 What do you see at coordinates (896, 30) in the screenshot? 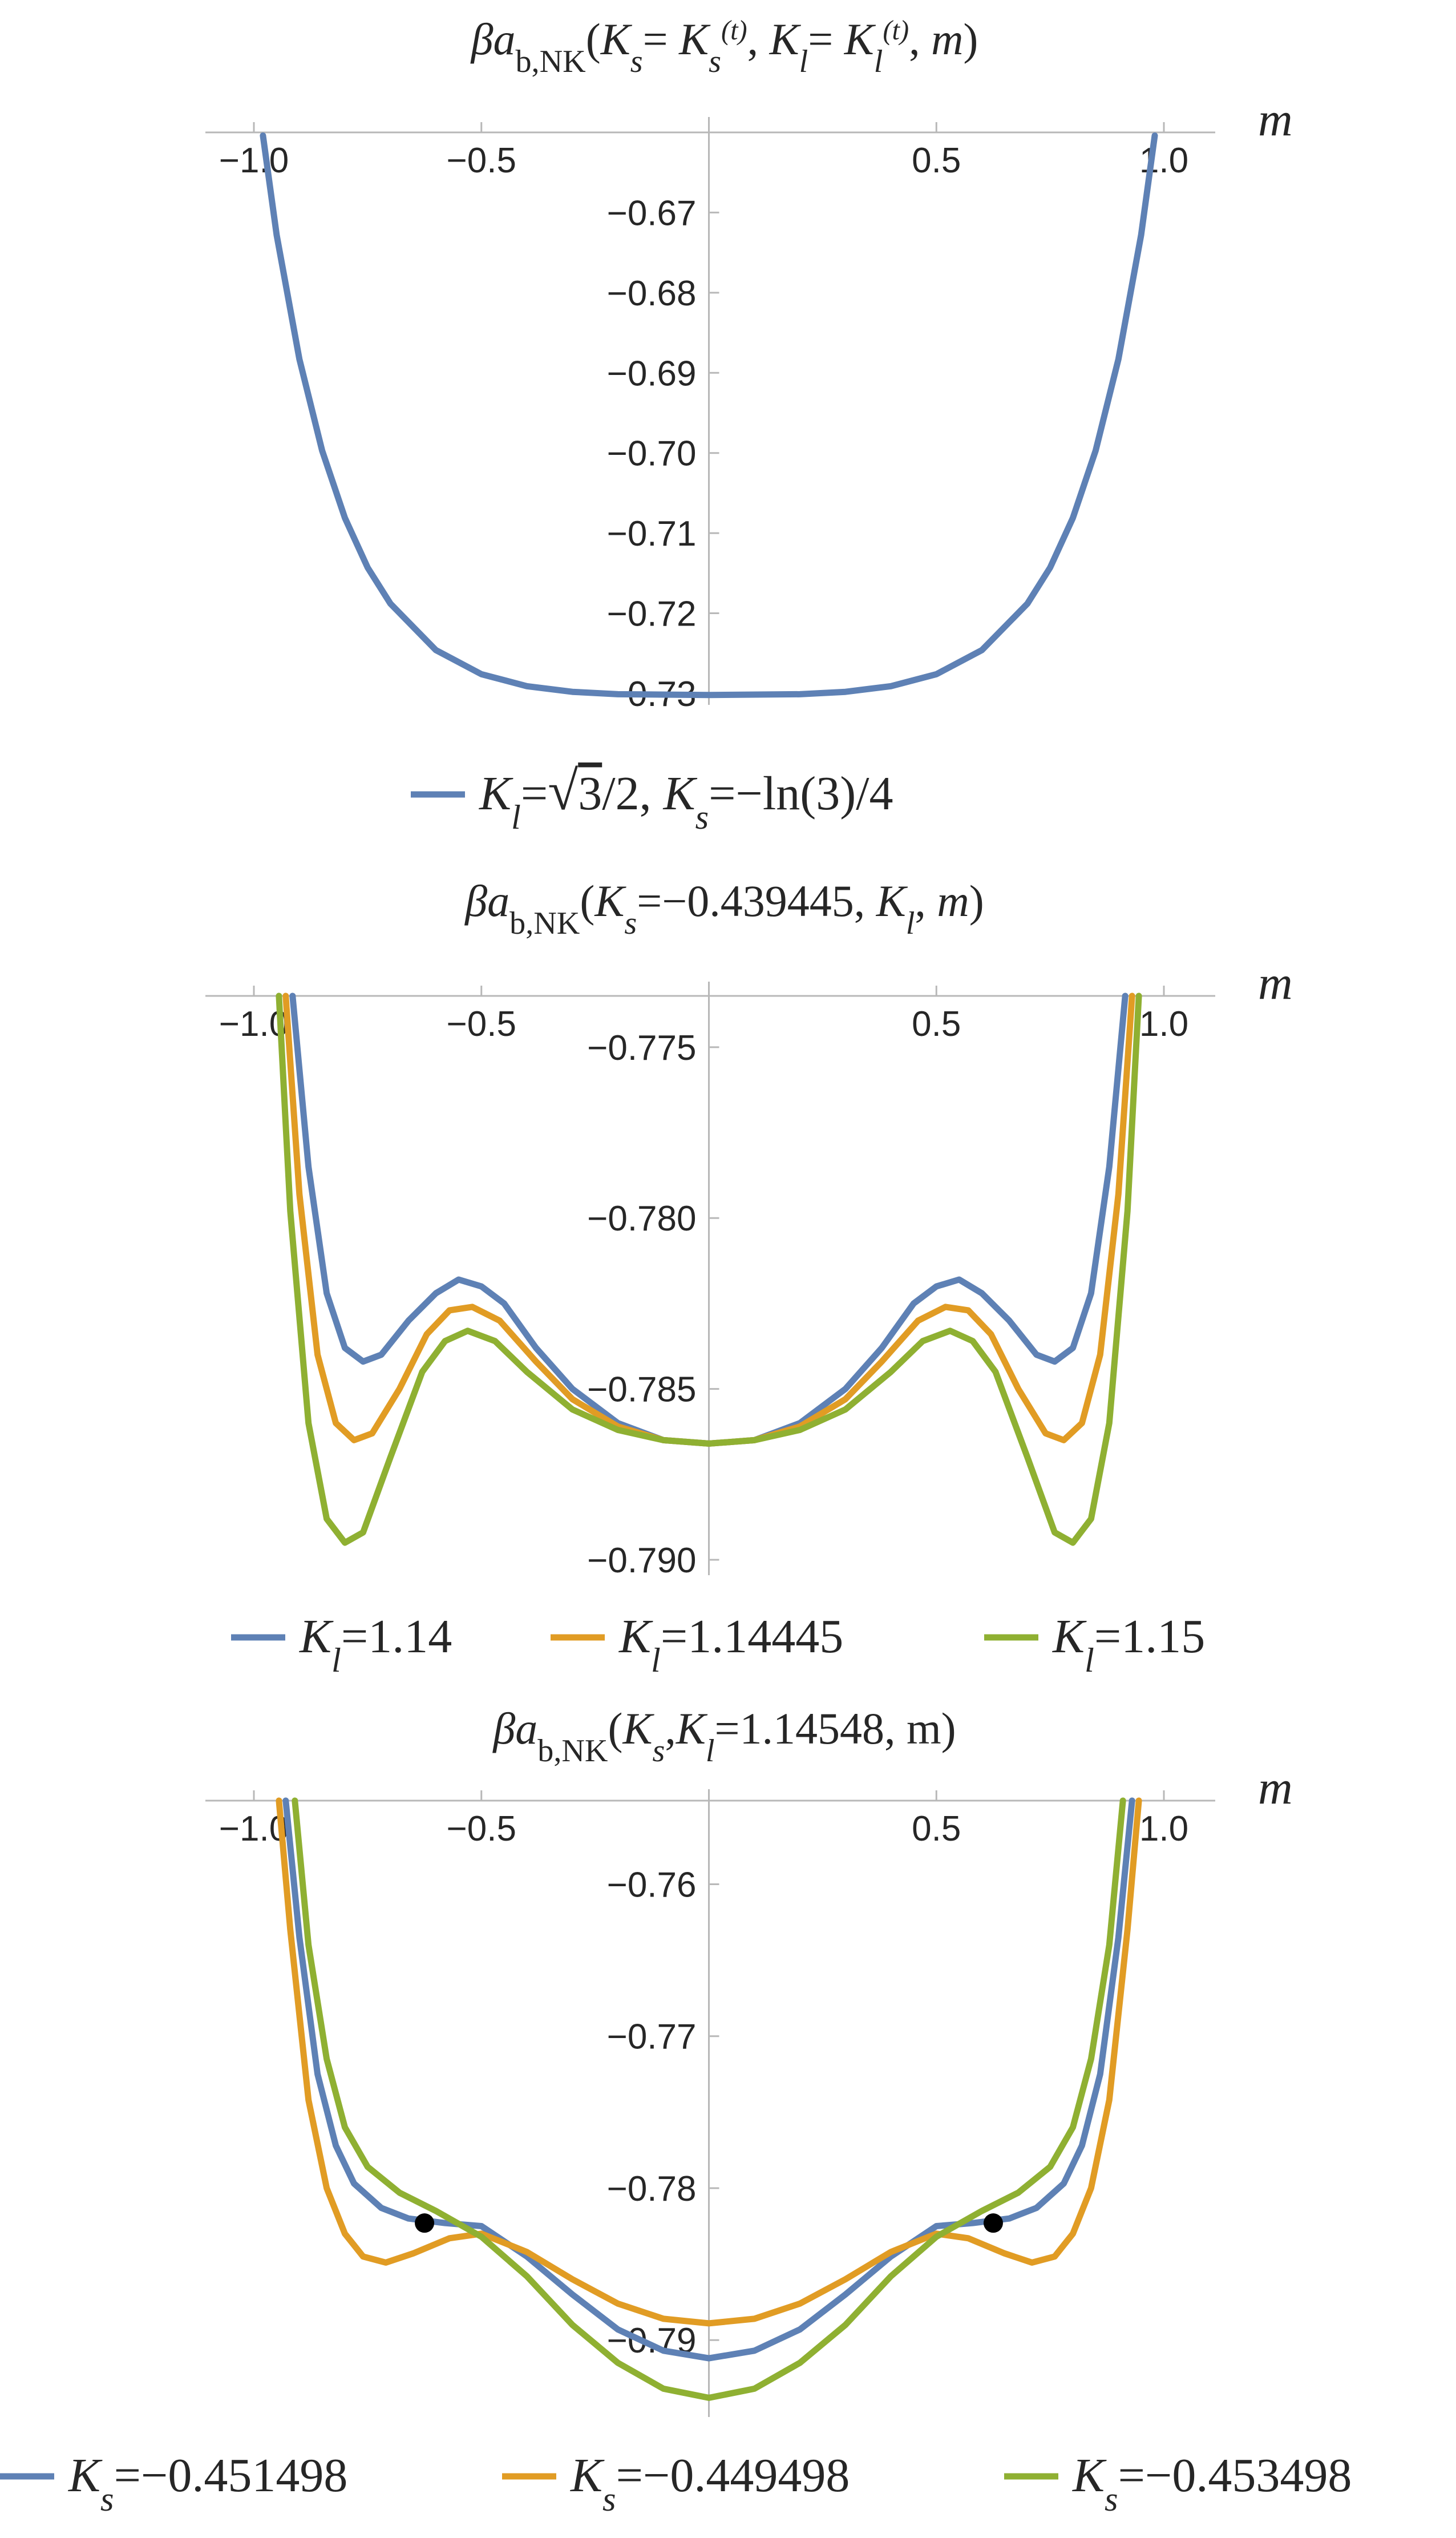
I see `chart-title-part: (t)` at bounding box center [896, 30].